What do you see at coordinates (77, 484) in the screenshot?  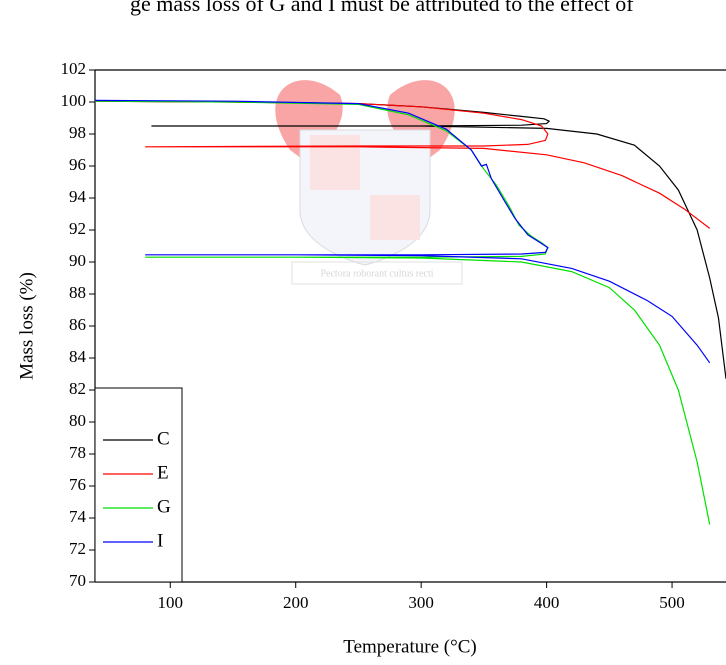 I see `y-tick-label: 76` at bounding box center [77, 484].